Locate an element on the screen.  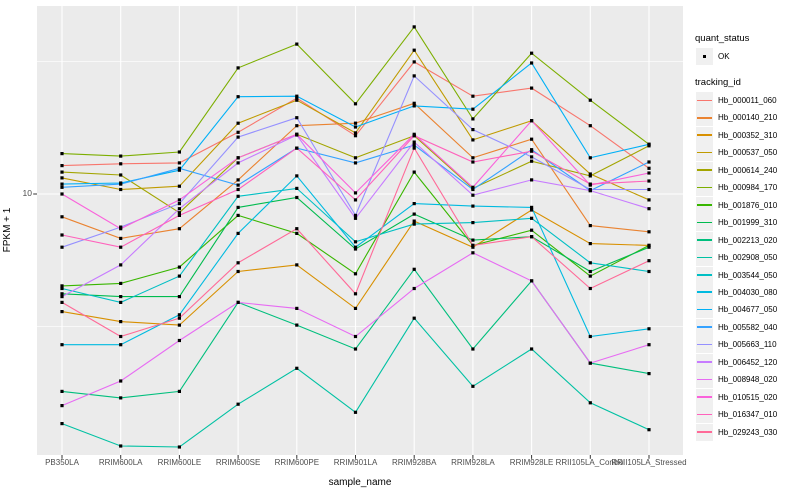
legend-label-quant-status-ok: OK is located at coordinates (724, 56).